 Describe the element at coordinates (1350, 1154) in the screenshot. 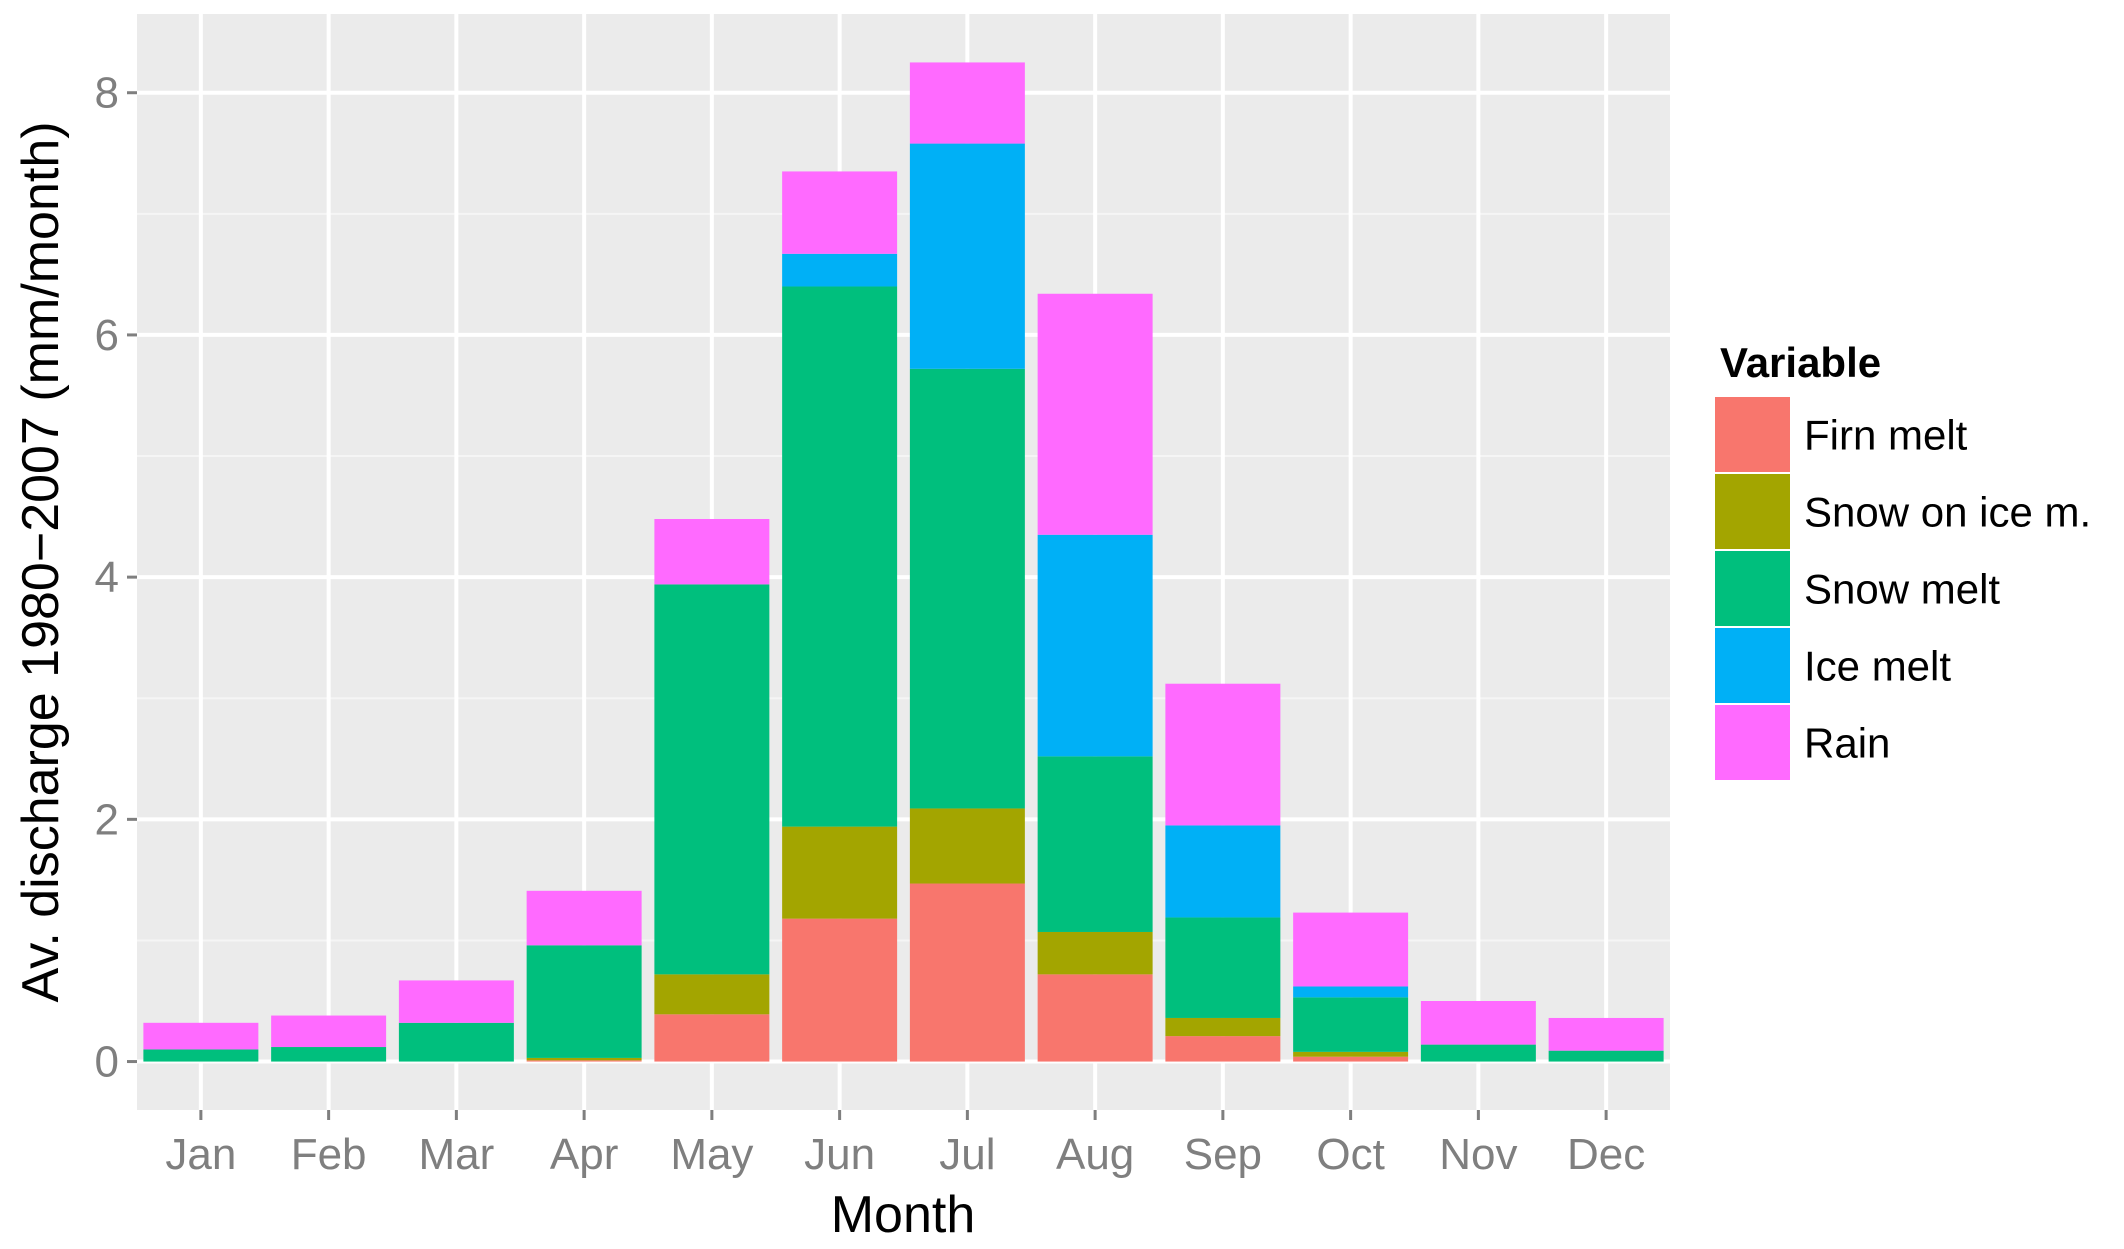

I see `x-tick-label: Oct` at that location.